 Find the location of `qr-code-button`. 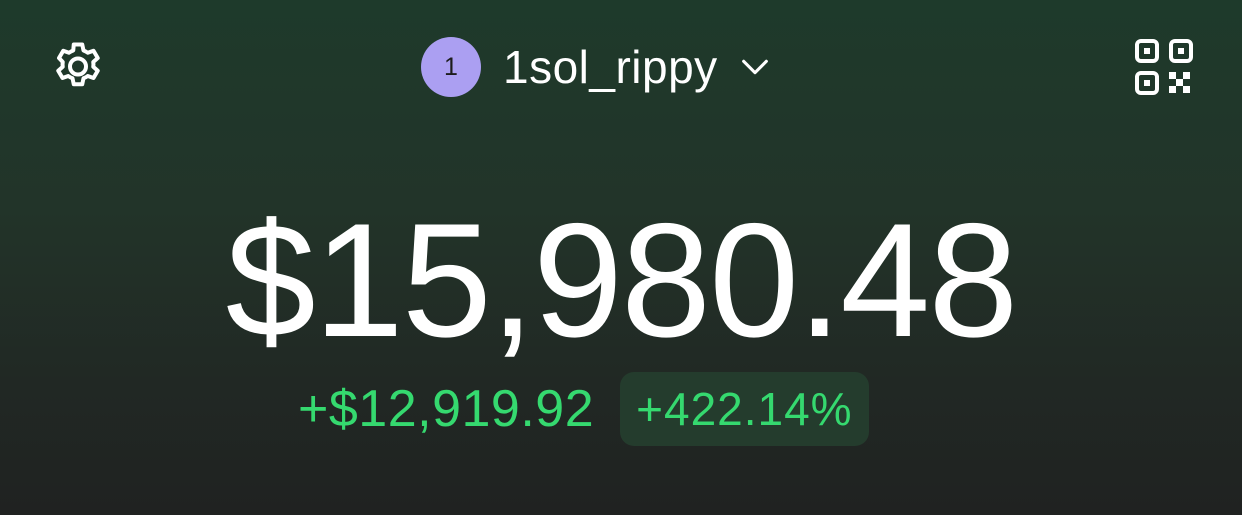

qr-code-button is located at coordinates (1164, 67).